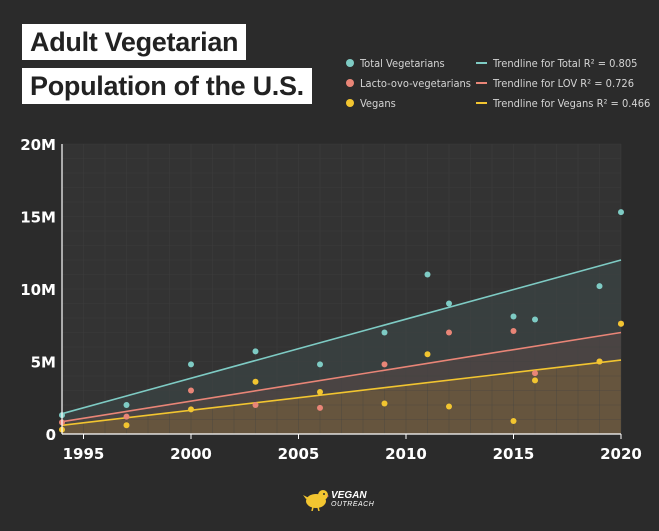 The image size is (659, 531). What do you see at coordinates (514, 454) in the screenshot?
I see `x-tick-label: 2015` at bounding box center [514, 454].